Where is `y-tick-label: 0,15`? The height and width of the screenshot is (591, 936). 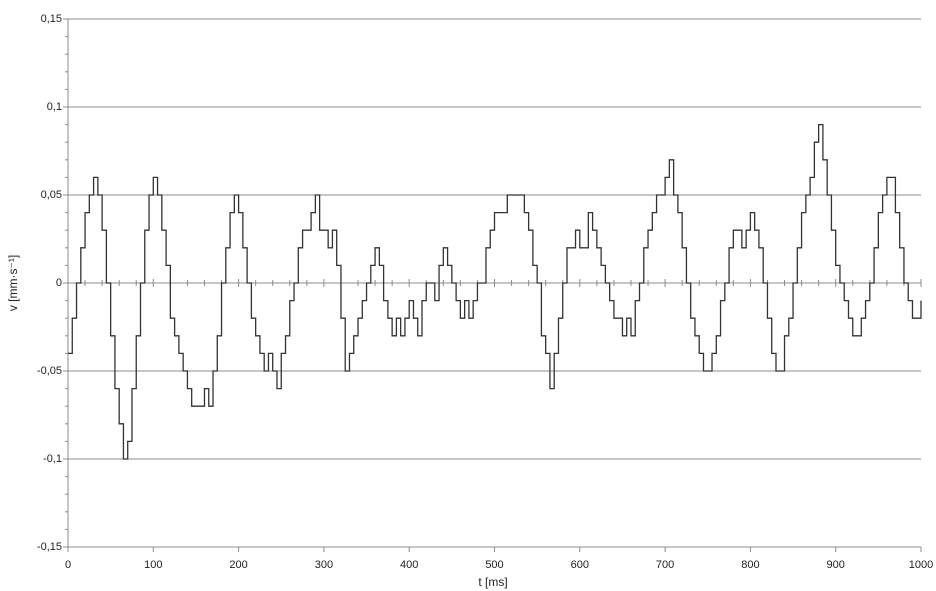 y-tick-label: 0,15 is located at coordinates (51, 19).